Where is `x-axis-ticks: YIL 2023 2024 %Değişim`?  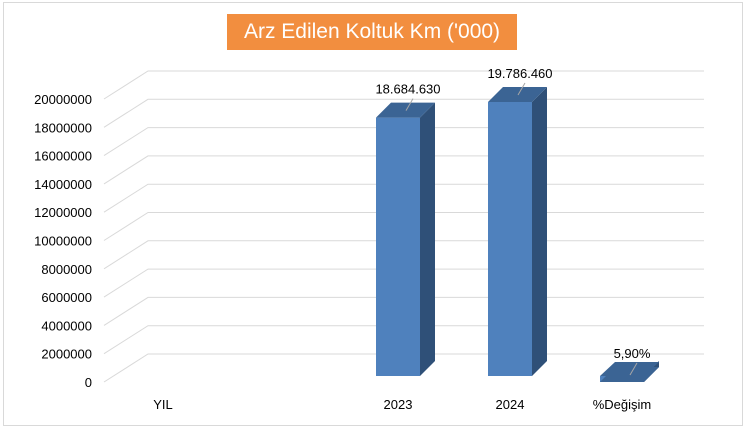 x-axis-ticks: YIL 2023 2024 %Değişim is located at coordinates (402, 404).